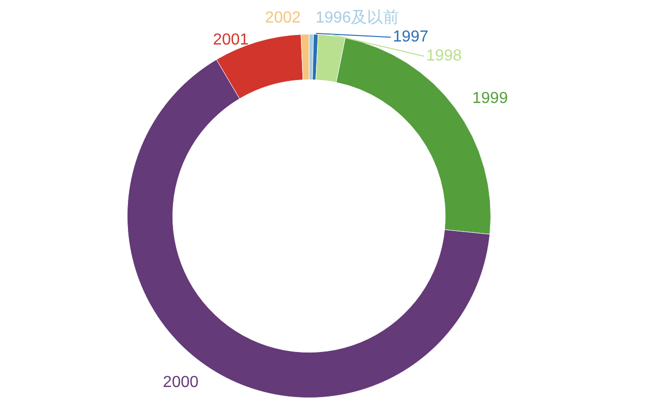 Image resolution: width=650 pixels, height=400 pixels. What do you see at coordinates (231, 40) in the screenshot?
I see `slice-label: 2001` at bounding box center [231, 40].